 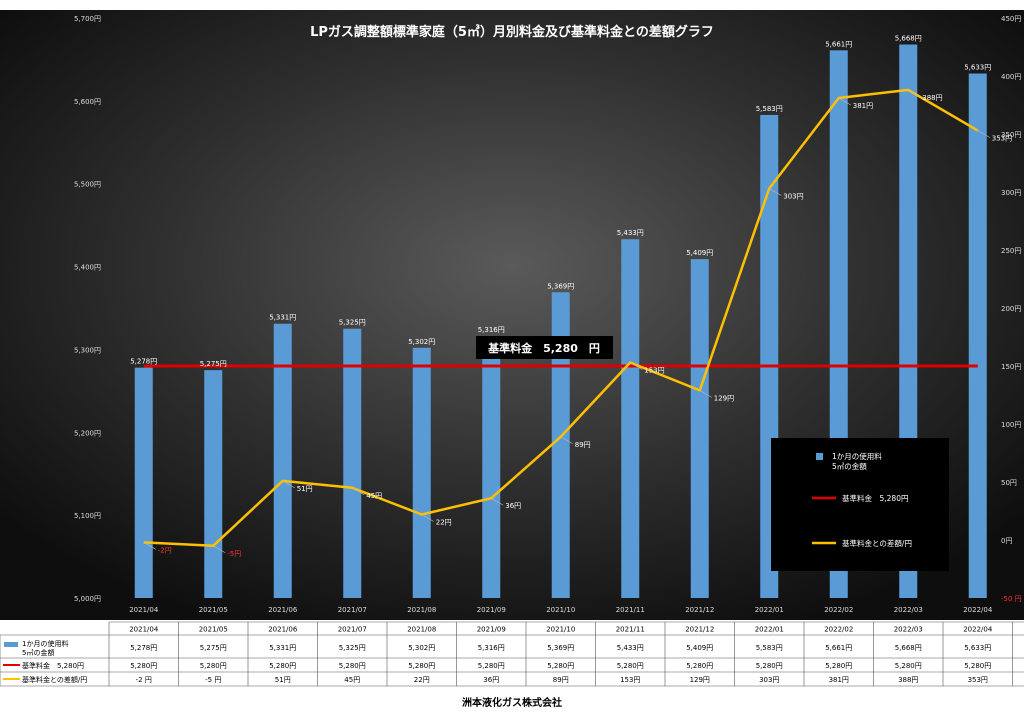 What do you see at coordinates (630, 630) in the screenshot?
I see `table-header-cell: 2021/11` at bounding box center [630, 630].